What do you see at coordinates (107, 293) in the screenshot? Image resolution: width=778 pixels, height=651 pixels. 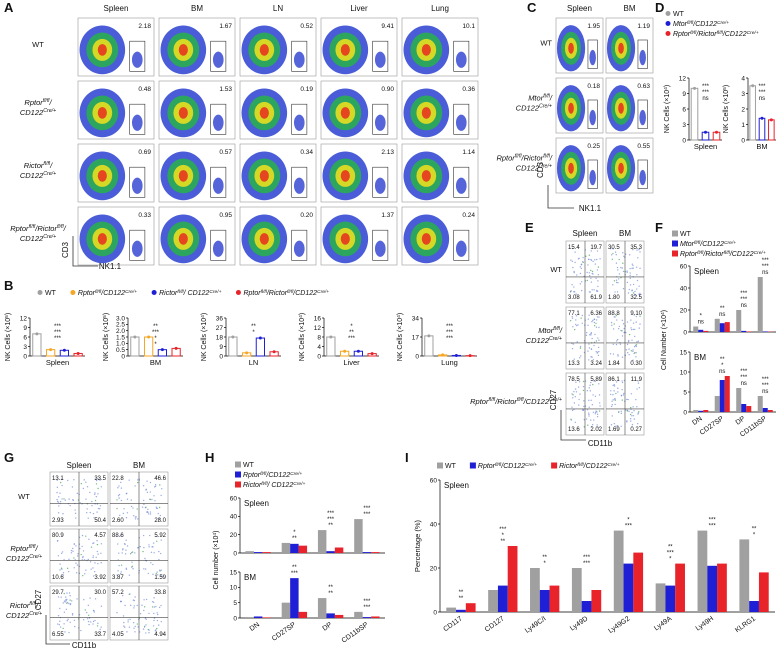 I see `legend-label: Rptorfl/fl/CD122Cre/+` at bounding box center [107, 293].